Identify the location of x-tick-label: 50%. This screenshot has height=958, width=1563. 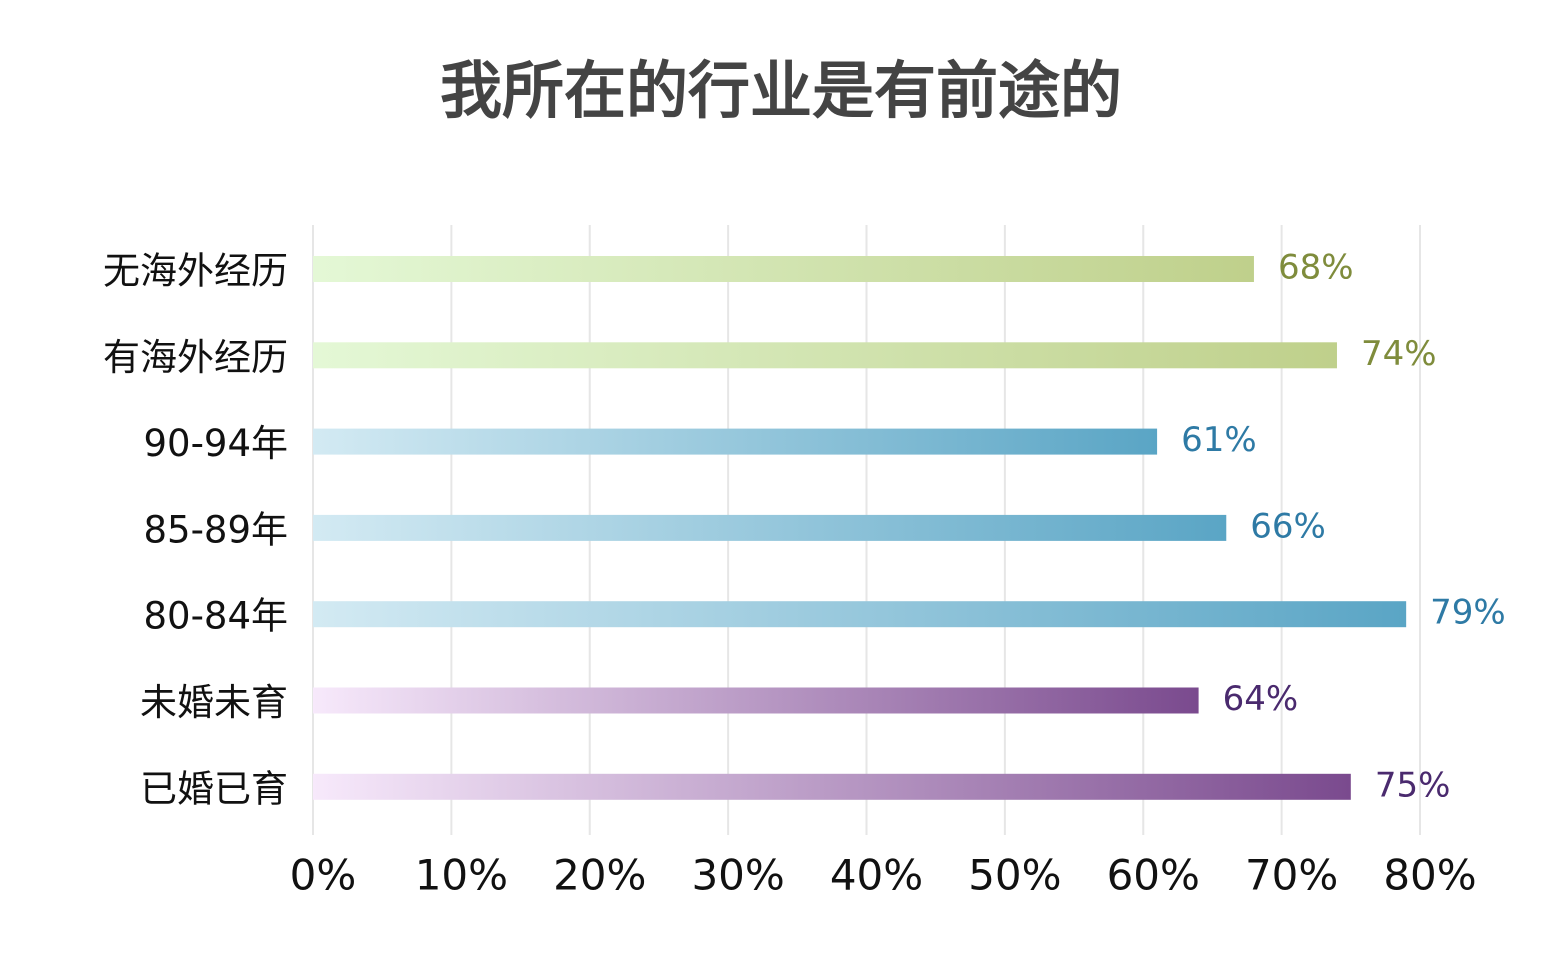
(1014, 875).